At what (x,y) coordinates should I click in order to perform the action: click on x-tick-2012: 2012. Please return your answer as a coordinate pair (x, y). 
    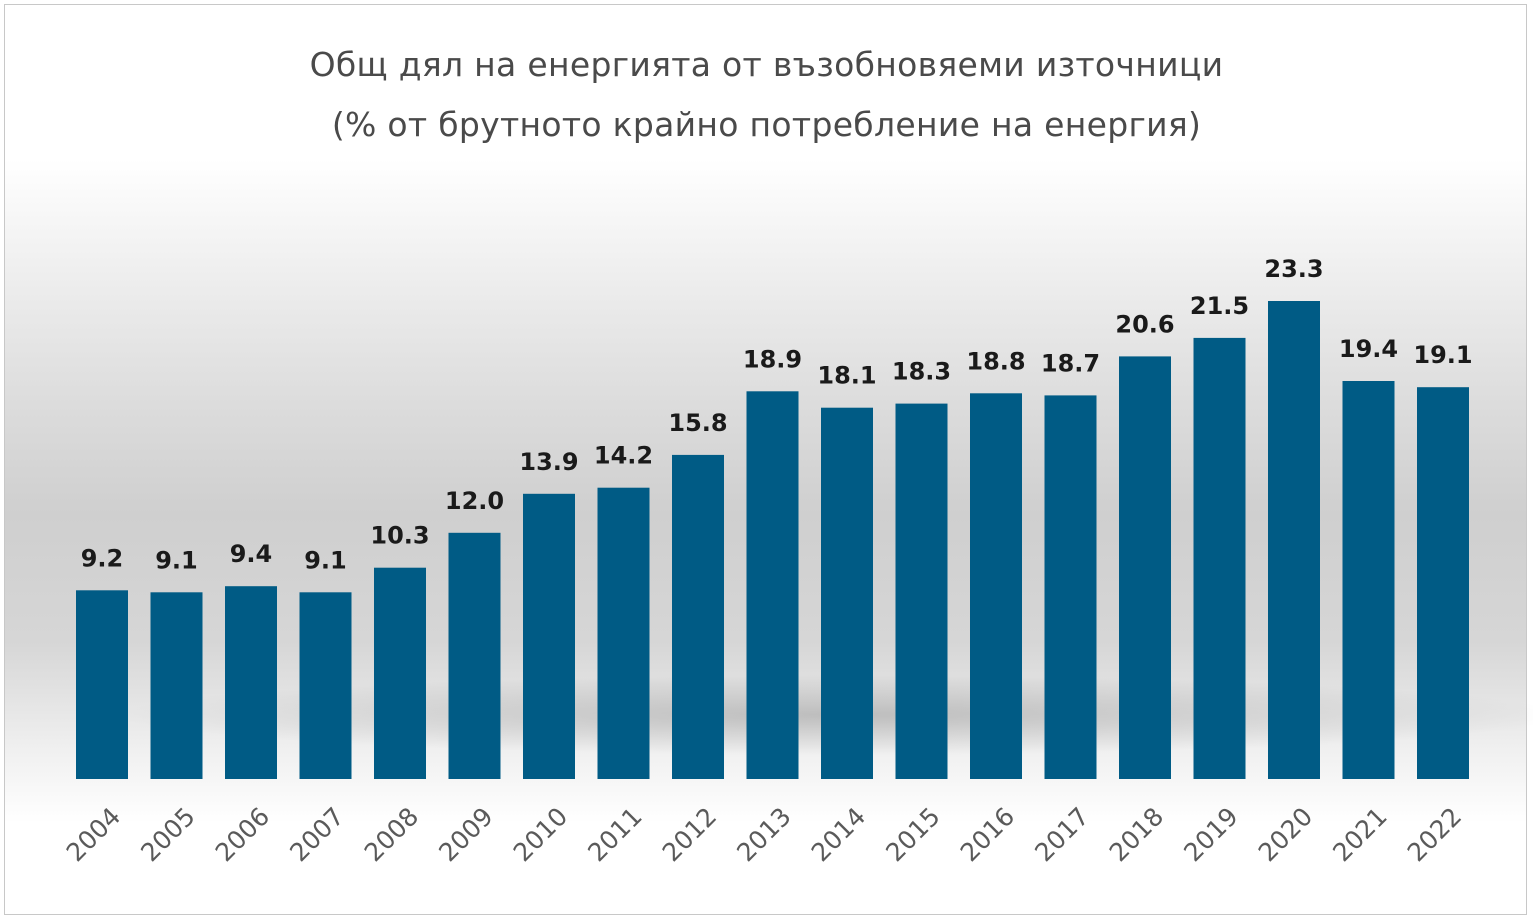
    Looking at the image, I should click on (689, 834).